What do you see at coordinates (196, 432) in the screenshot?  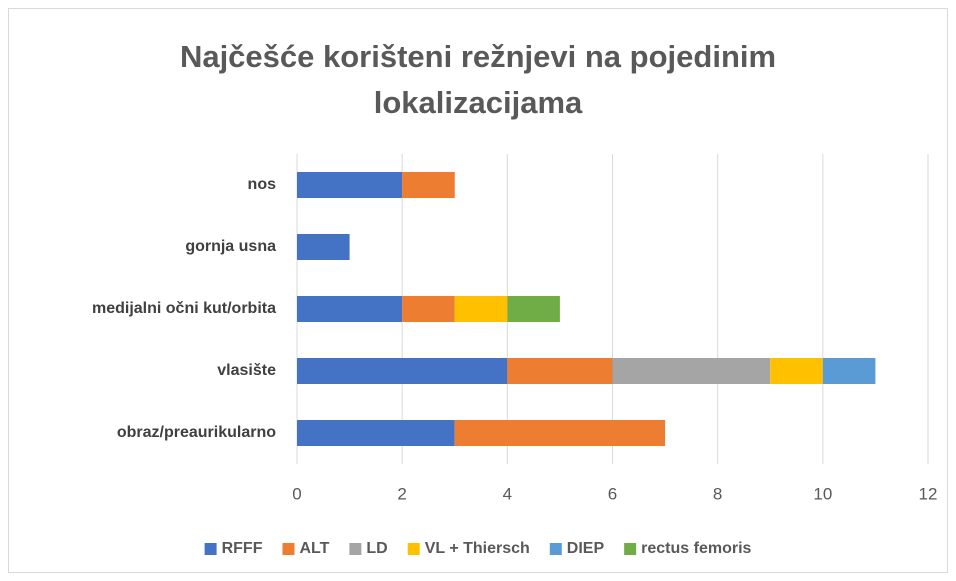 I see `y-tick-label: obraz/preaurikularno` at bounding box center [196, 432].